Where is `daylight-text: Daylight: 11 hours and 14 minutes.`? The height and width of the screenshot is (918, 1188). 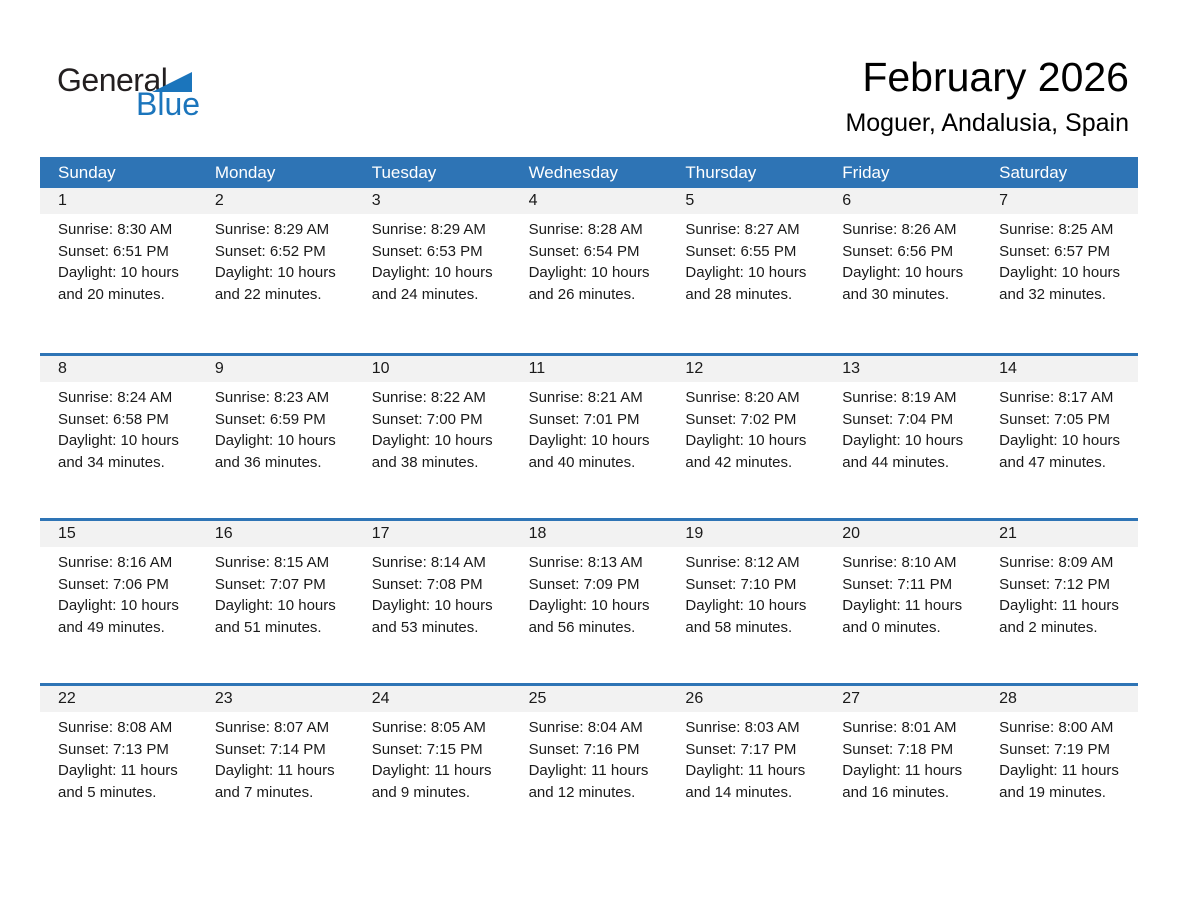
daylight-text: Daylight: 11 hours and 14 minutes. is located at coordinates (745, 781).